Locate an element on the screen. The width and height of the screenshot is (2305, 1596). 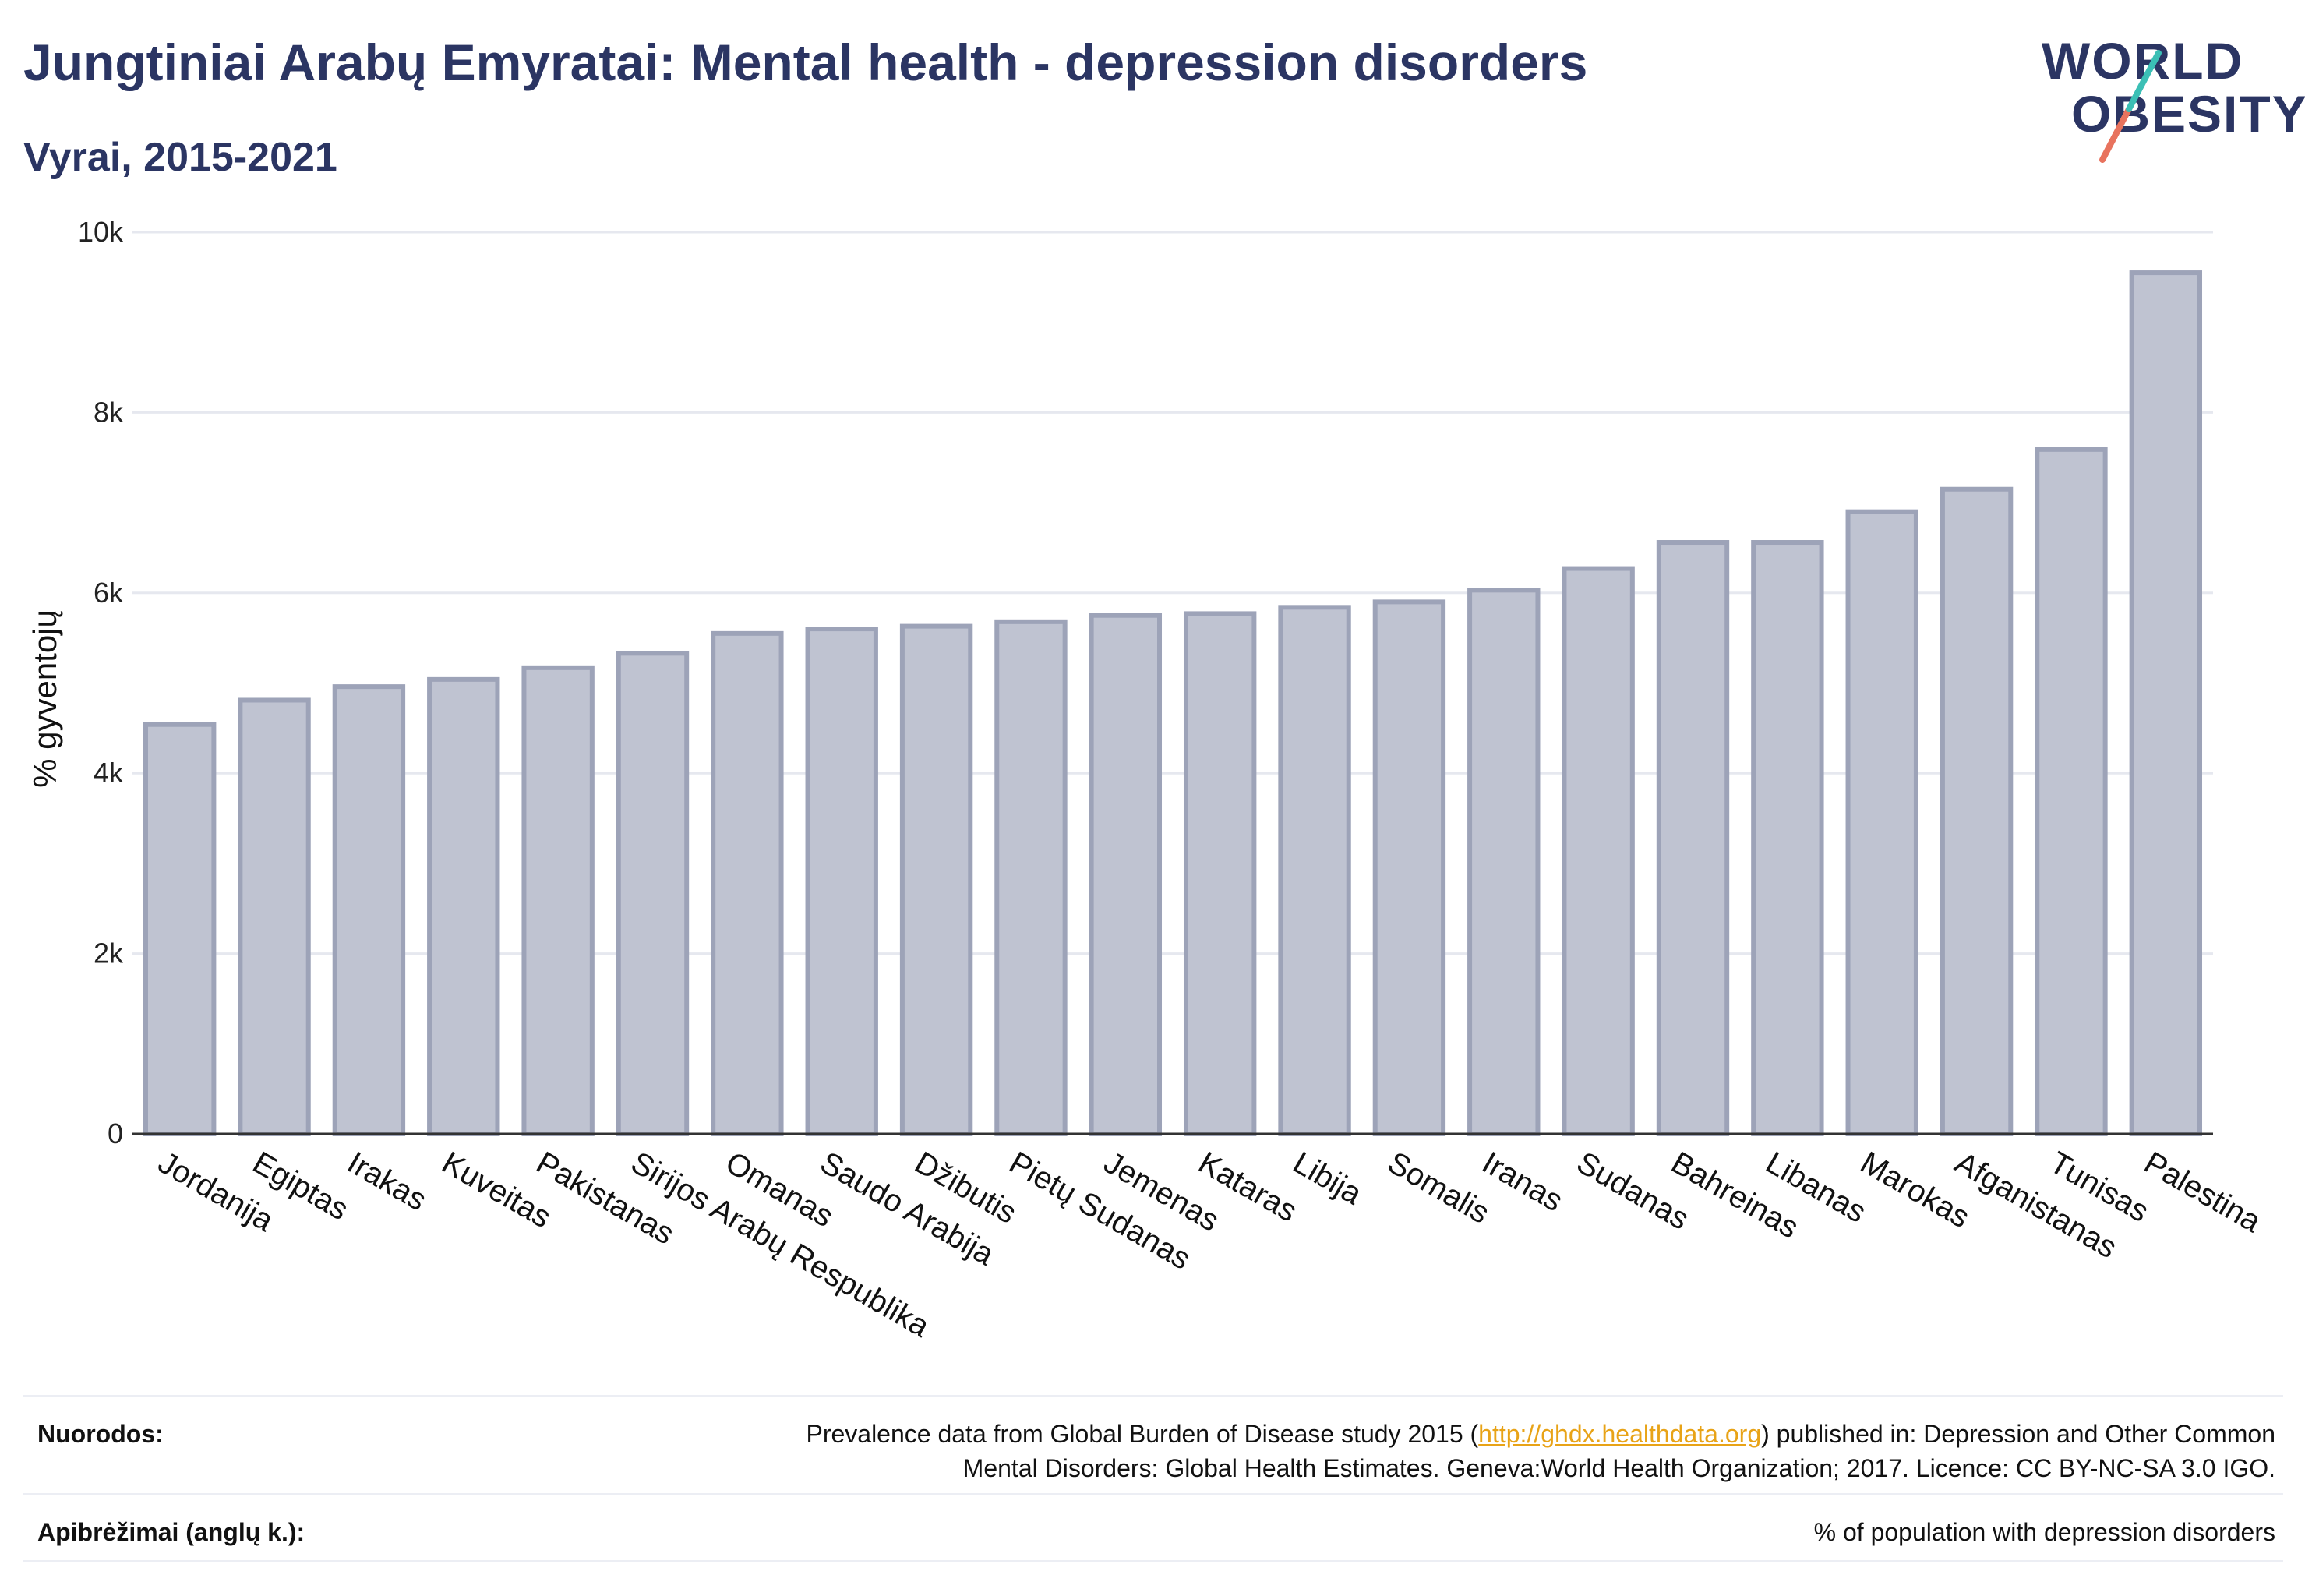
logo-slash-icon is located at coordinates (2130, 106).